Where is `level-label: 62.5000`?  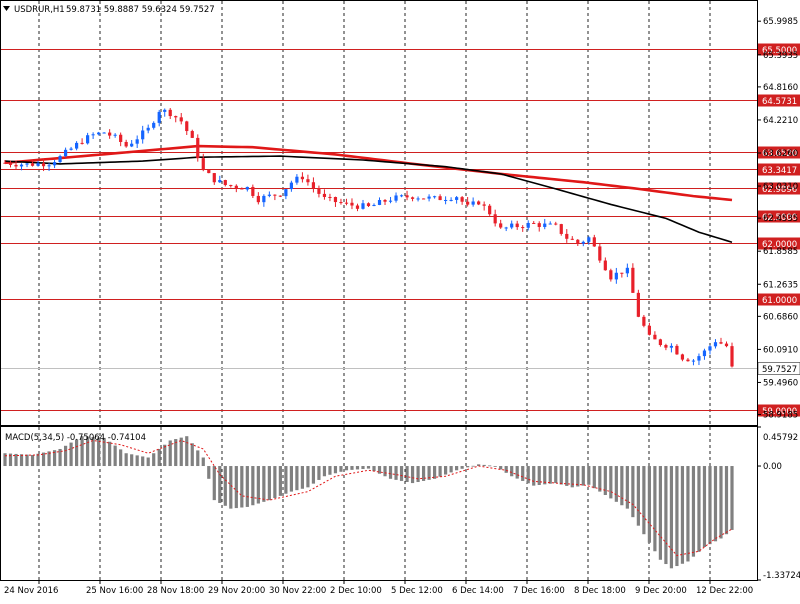
level-label: 62.5000 is located at coordinates (779, 218).